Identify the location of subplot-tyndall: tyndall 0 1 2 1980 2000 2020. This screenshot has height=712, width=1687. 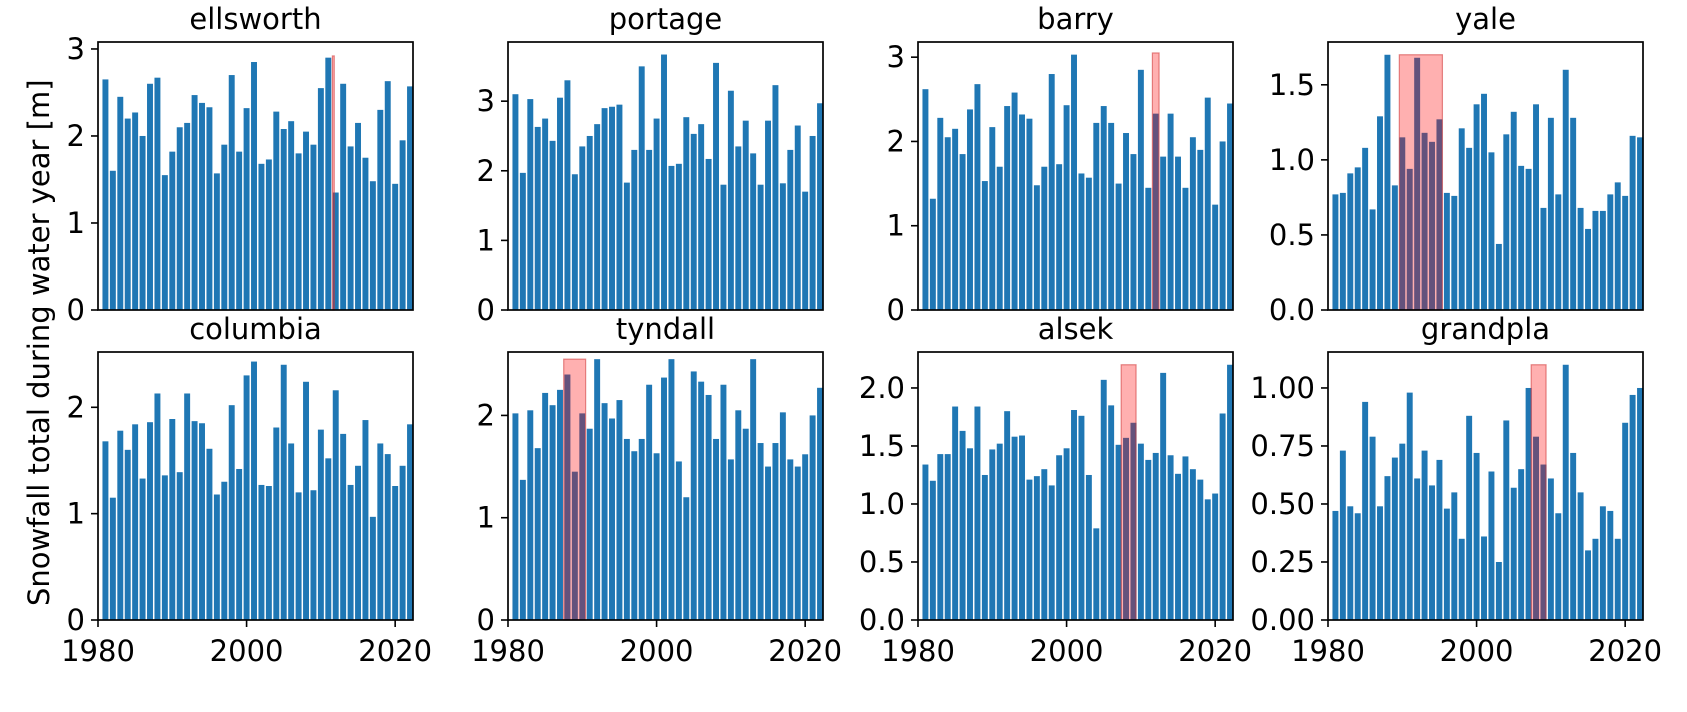
(630, 506).